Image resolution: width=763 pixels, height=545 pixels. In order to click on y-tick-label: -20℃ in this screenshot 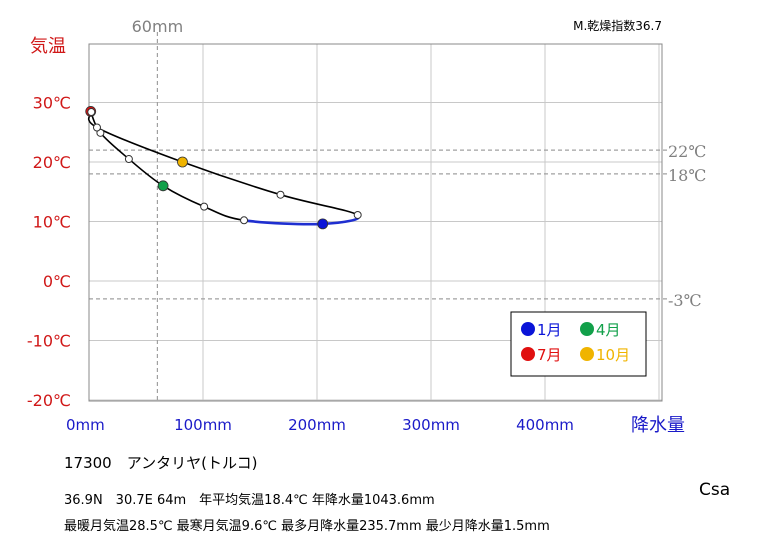, I will do `click(49, 400)`.